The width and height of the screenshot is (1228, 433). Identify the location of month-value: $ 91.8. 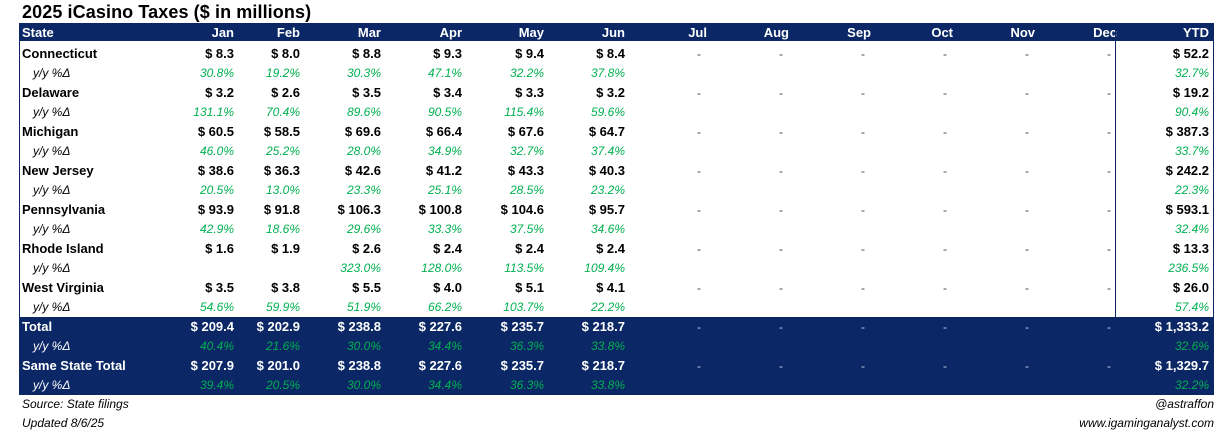
(281, 209).